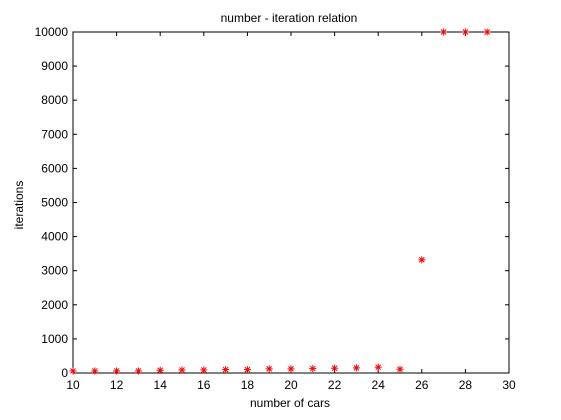 The image size is (561, 420). What do you see at coordinates (54, 66) in the screenshot?
I see `y-tick-label: 9000` at bounding box center [54, 66].